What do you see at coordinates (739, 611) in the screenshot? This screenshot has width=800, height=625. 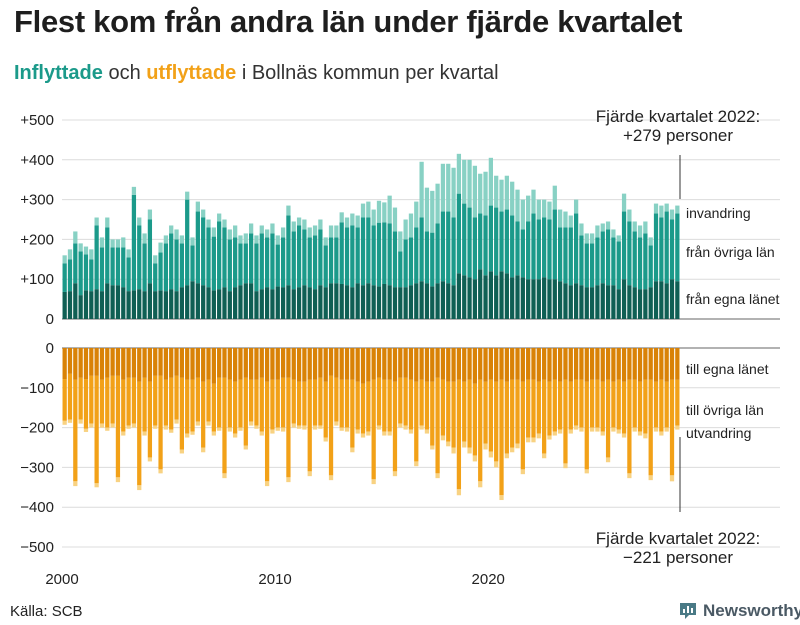 I see `newsworthy-logo: Newsworthy` at bounding box center [739, 611].